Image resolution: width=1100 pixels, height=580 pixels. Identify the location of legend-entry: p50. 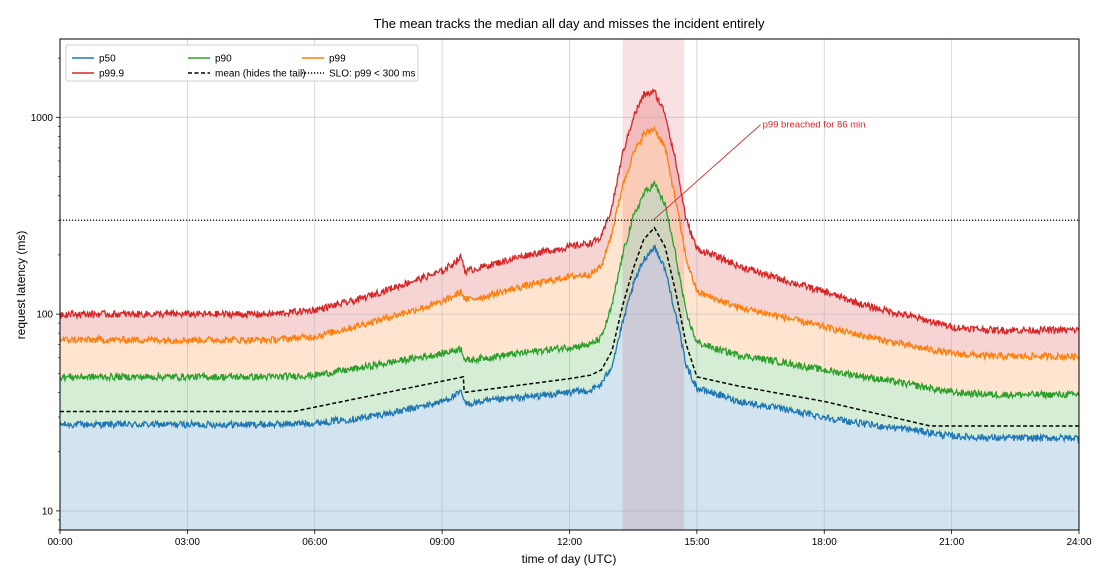
(107, 59).